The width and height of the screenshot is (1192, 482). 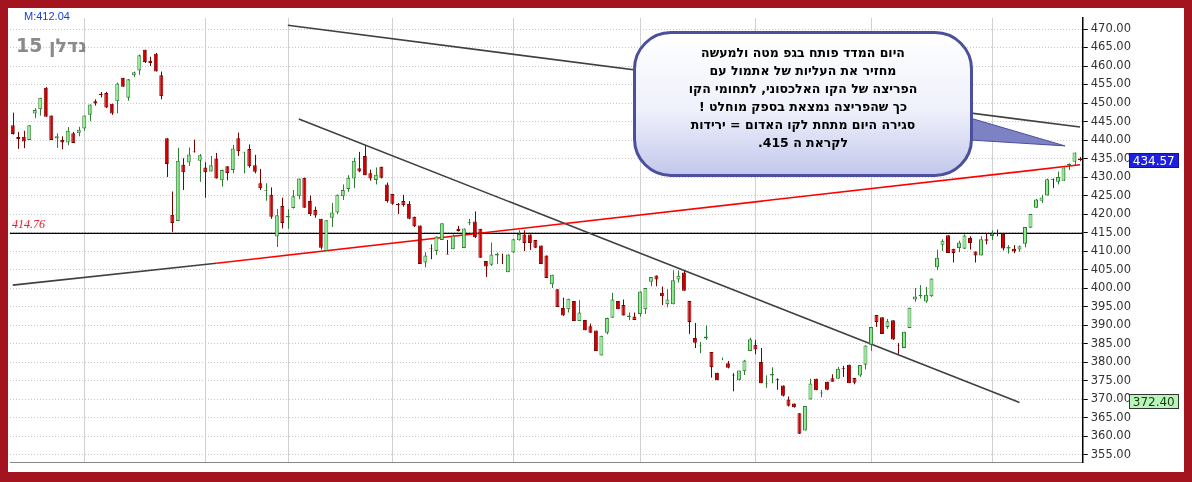 I want to click on y-tick-label: 470.00, so click(x=1111, y=27).